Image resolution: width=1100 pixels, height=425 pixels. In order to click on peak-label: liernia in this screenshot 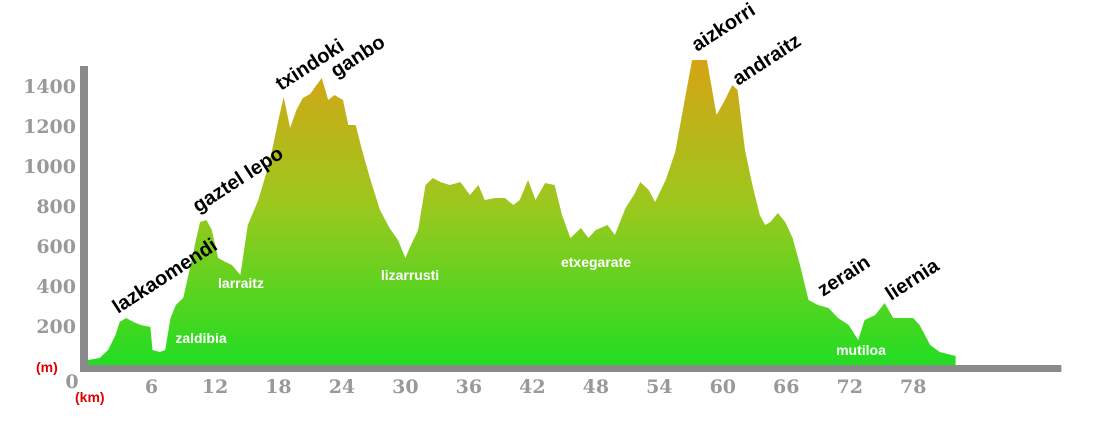, I will do `click(913, 279)`.